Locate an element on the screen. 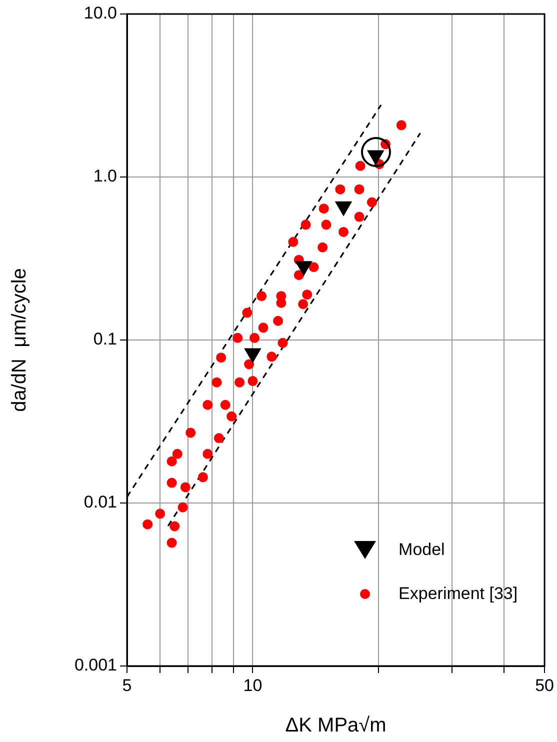 Image resolution: width=557 pixels, height=742 pixels. y-tick-label: 0.1 is located at coordinates (105, 339).